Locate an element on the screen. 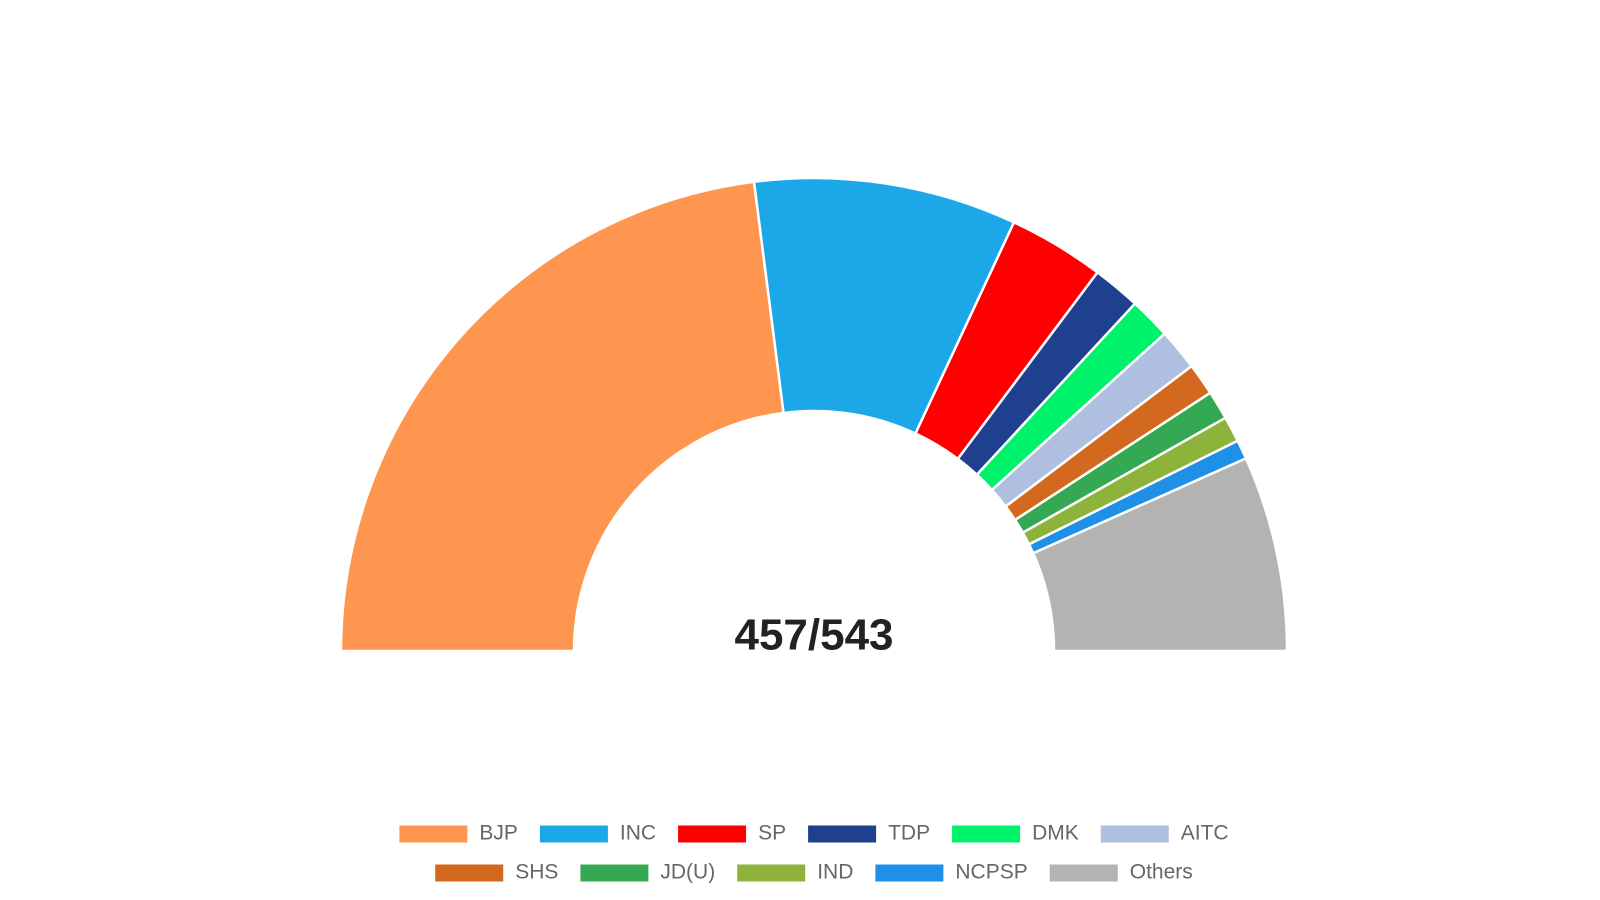  legend-item: TDP is located at coordinates (869, 833).